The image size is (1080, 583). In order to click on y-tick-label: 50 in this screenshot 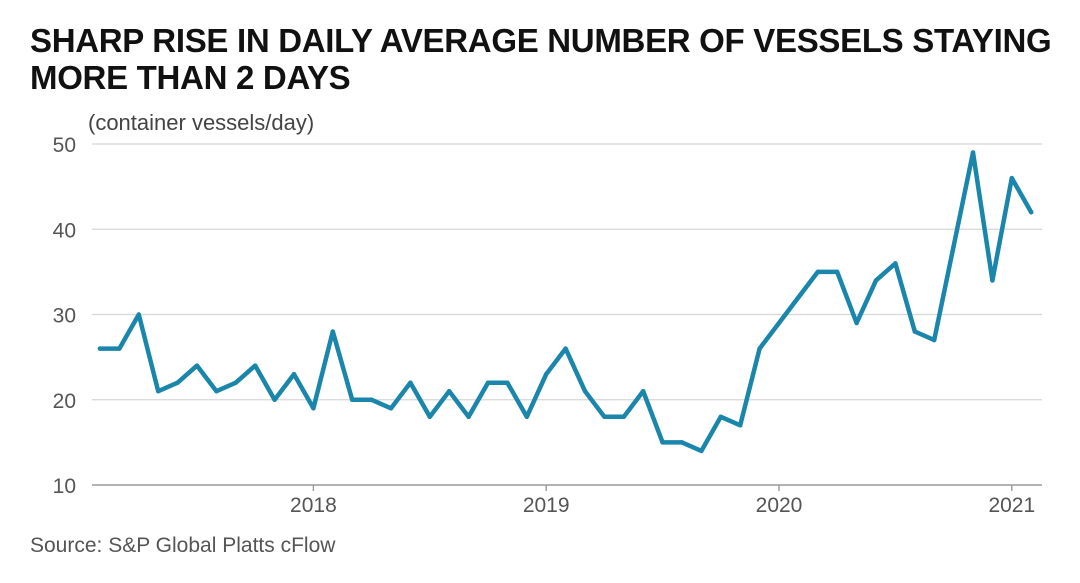, I will do `click(64, 145)`.